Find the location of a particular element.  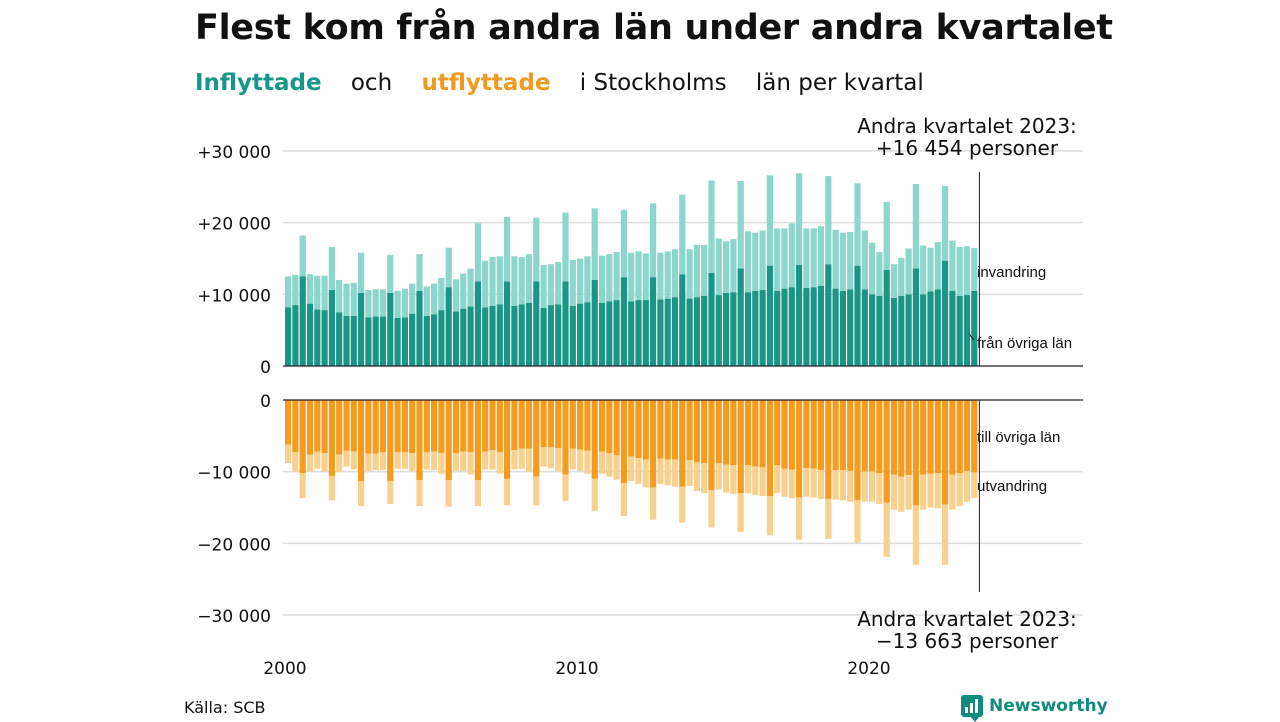

newsworthy-logo-icon is located at coordinates (972, 708).